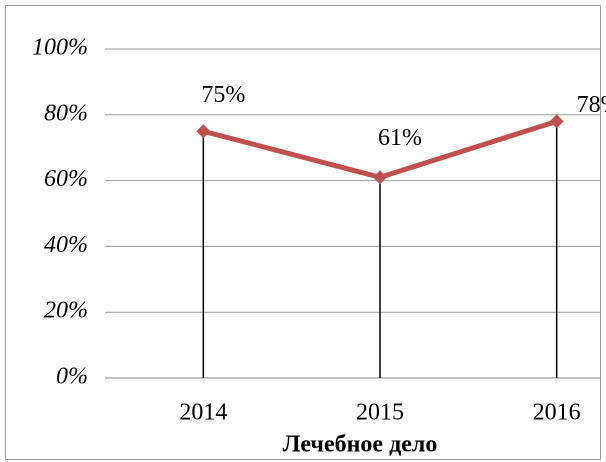 Image resolution: width=606 pixels, height=462 pixels. What do you see at coordinates (203, 413) in the screenshot?
I see `x-tick-label: 2014` at bounding box center [203, 413].